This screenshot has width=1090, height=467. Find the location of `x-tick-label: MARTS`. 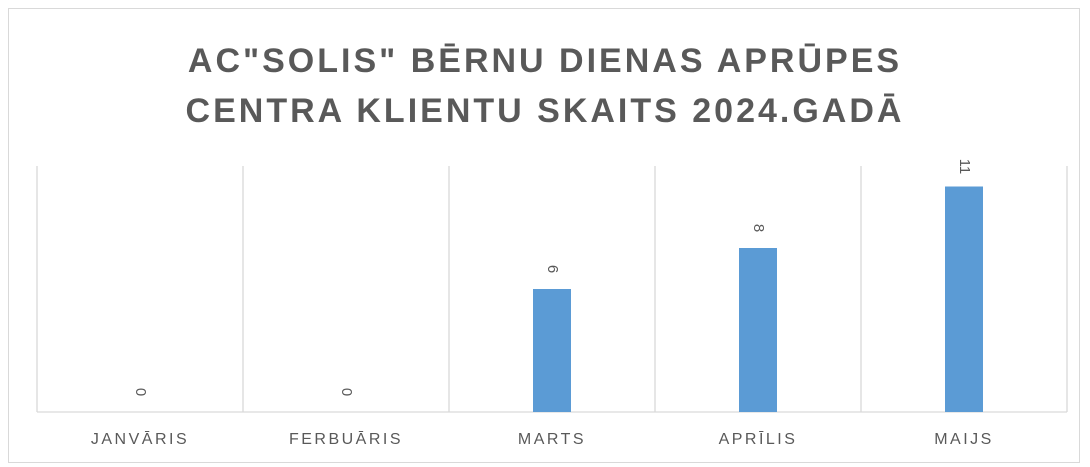

x-tick-label: MARTS is located at coordinates (552, 439).